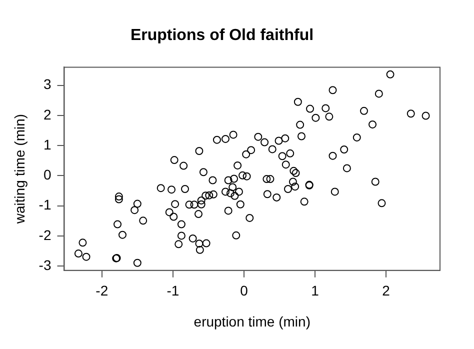  I want to click on y-tick-label: -1, so click(45, 204).